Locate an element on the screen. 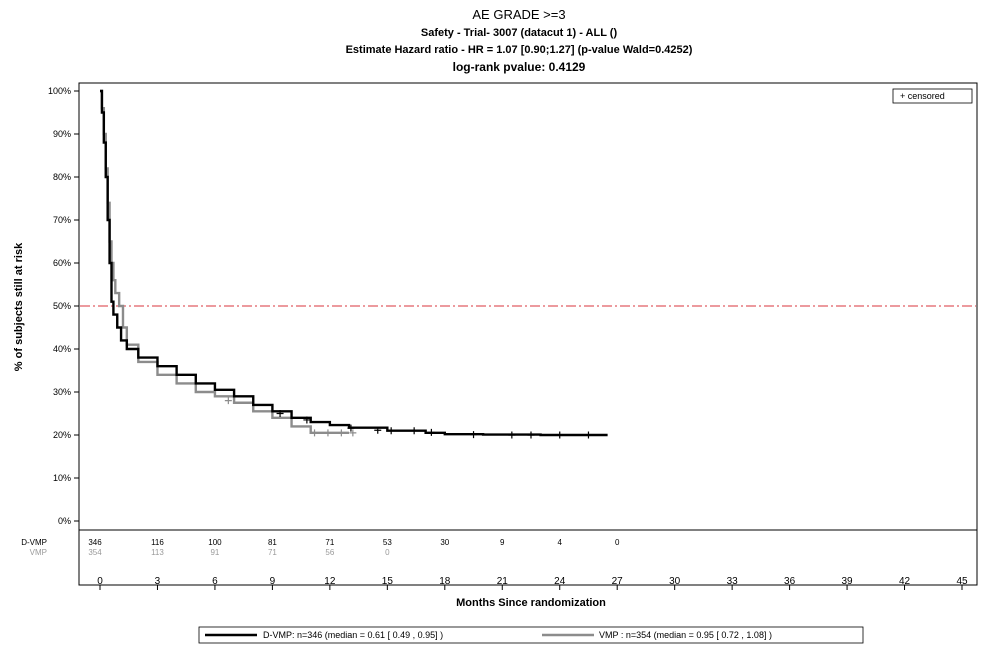  at-risk-count: 4 is located at coordinates (560, 542).